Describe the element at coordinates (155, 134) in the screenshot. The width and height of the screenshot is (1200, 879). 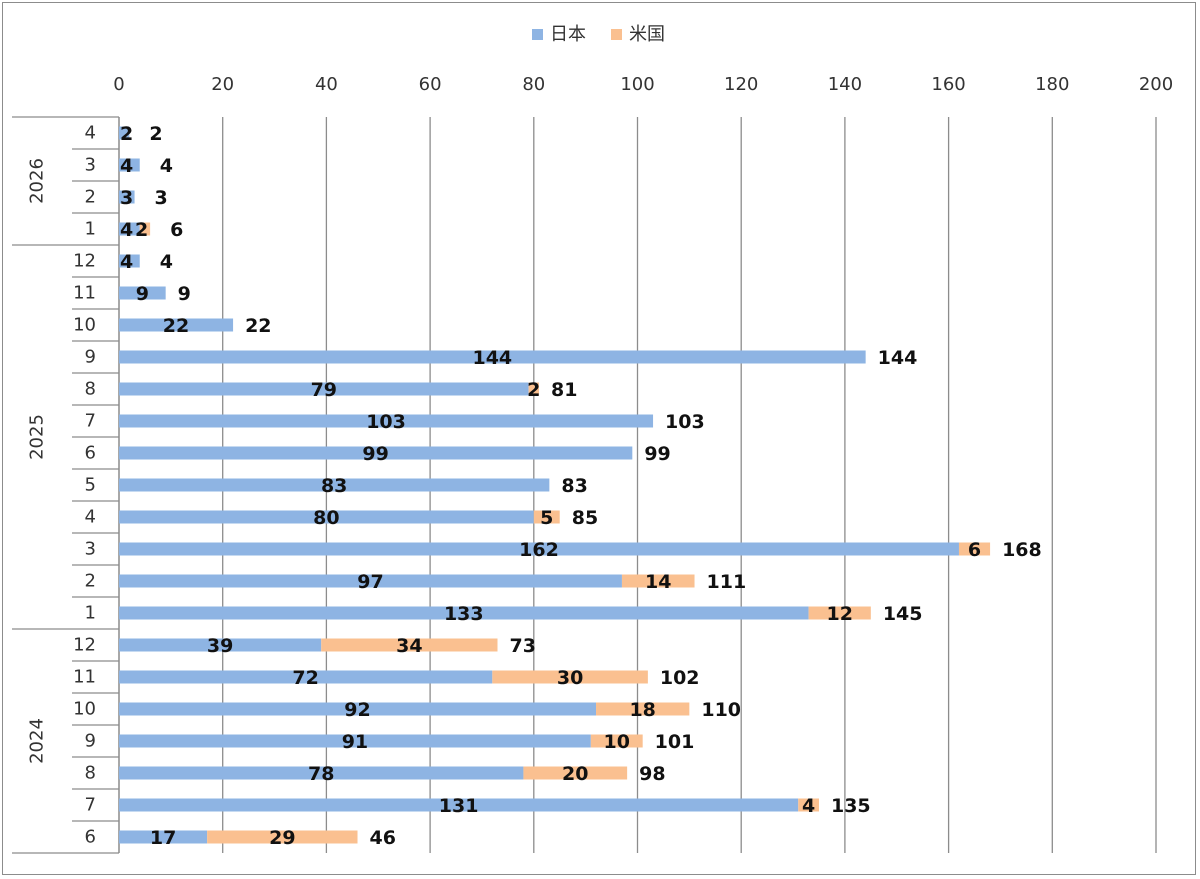
I see `data-label-total: 2` at that location.